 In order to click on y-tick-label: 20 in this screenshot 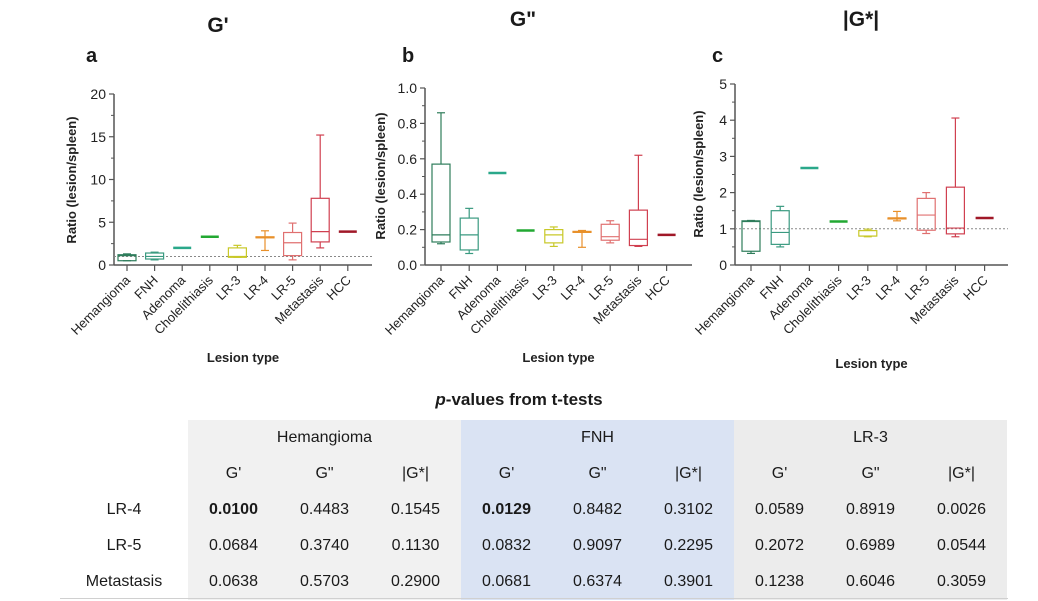, I will do `click(98, 94)`.